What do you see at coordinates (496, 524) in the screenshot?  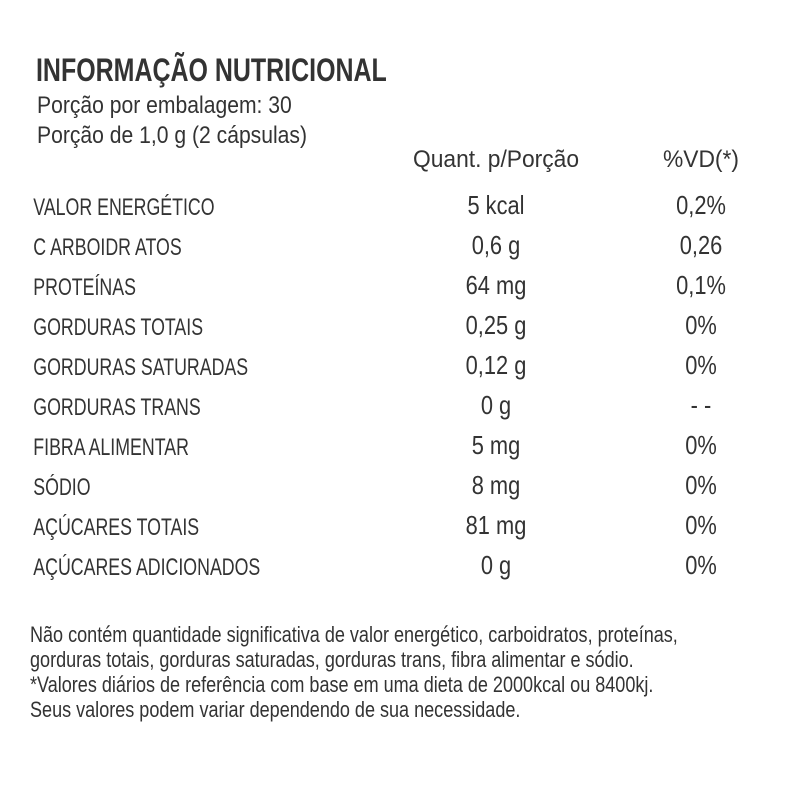 I see `nutrient-quantity: 81 mg` at bounding box center [496, 524].